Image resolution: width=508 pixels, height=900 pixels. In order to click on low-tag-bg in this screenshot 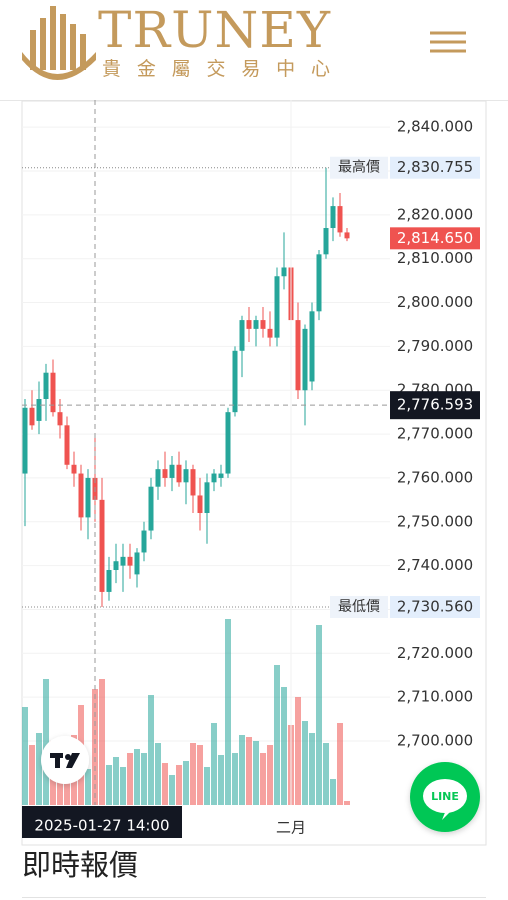, I will do `click(359, 607)`.